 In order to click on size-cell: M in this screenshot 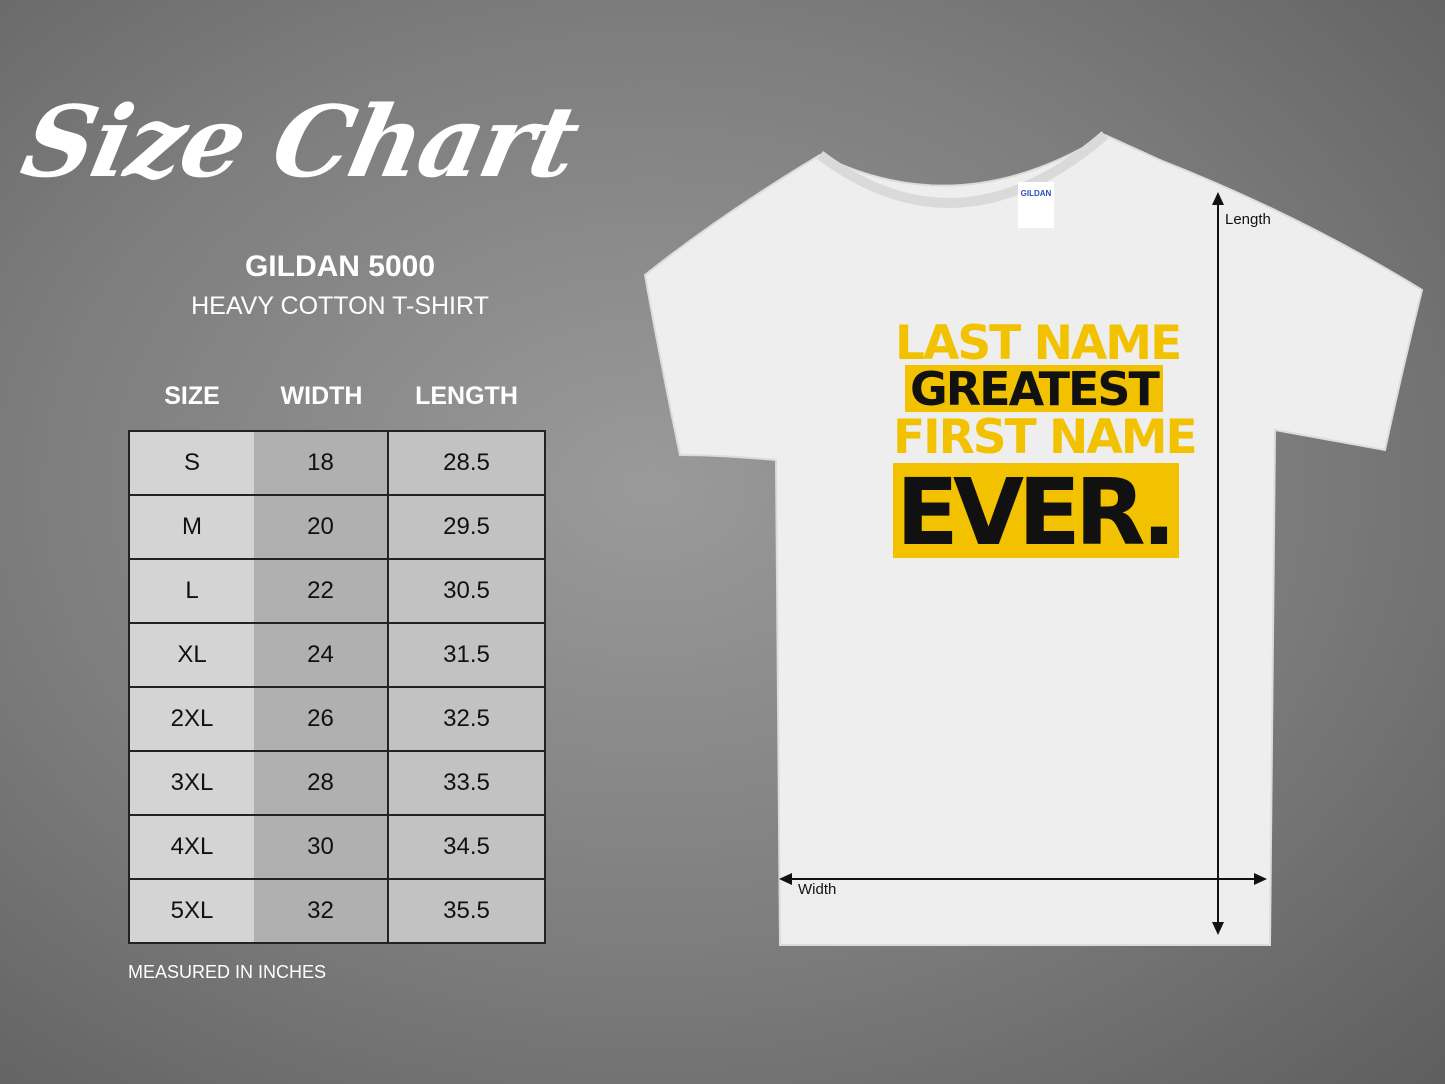, I will do `click(191, 527)`.